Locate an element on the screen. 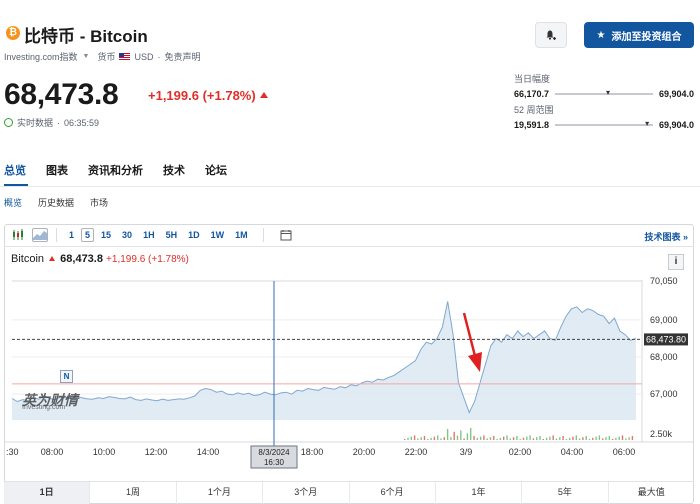 Image resolution: width=700 pixels, height=504 pixels. chevron-down-icon: ▼ is located at coordinates (86, 56).